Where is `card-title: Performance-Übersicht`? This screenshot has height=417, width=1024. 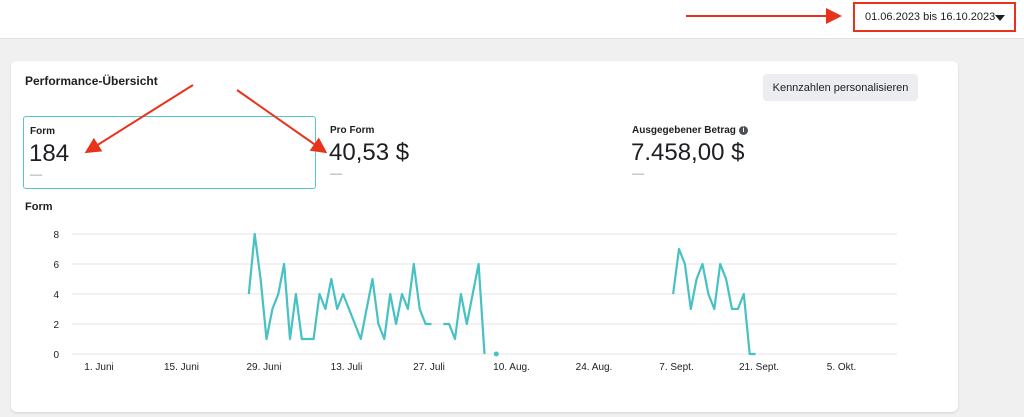
card-title: Performance-Übersicht is located at coordinates (91, 81).